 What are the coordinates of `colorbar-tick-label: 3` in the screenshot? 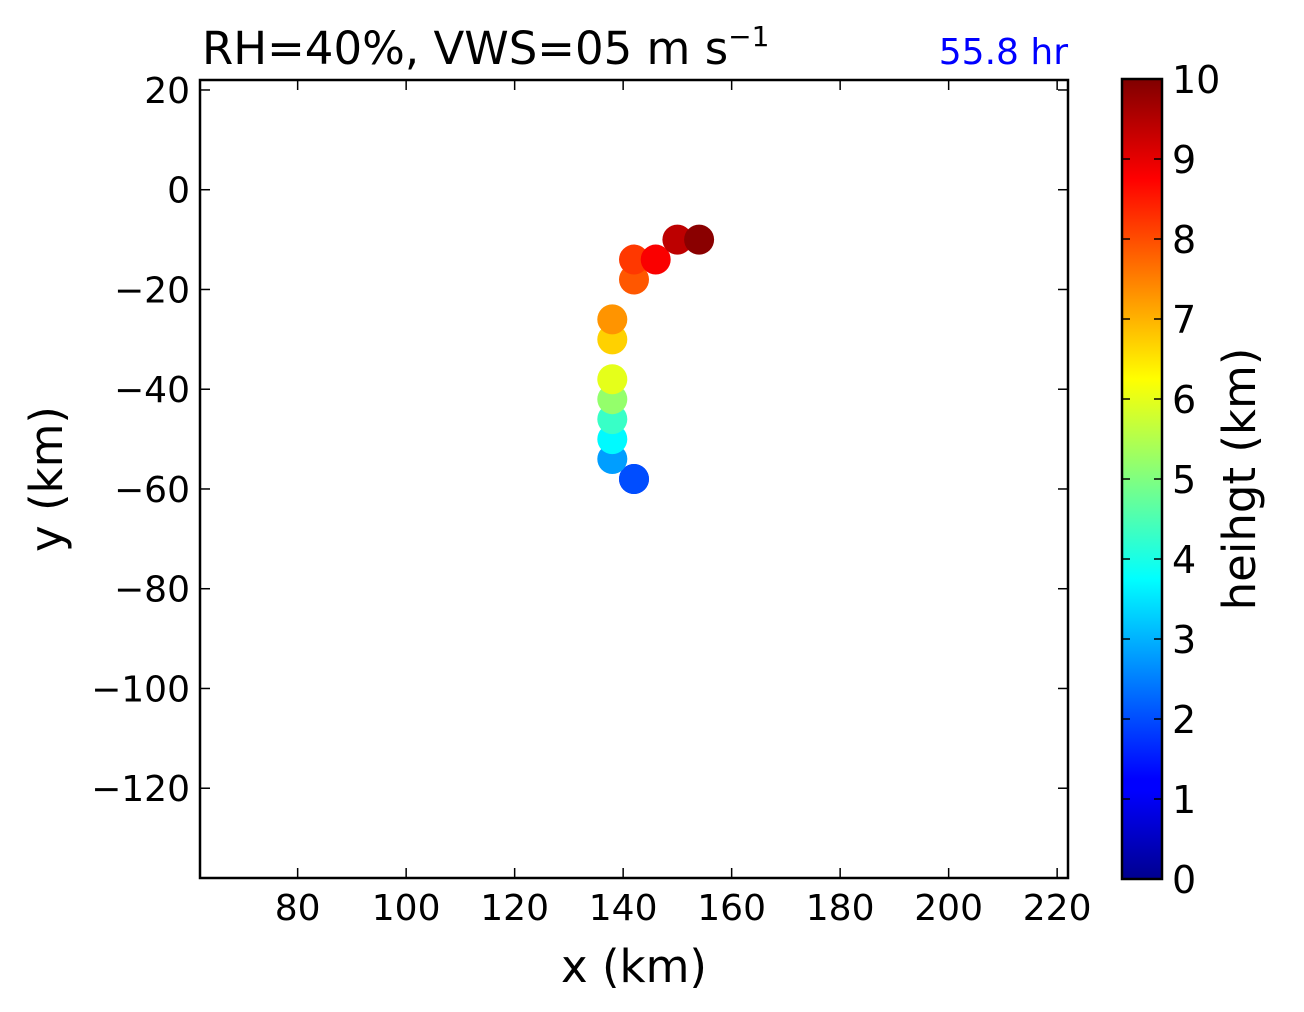 It's located at (1184, 640).